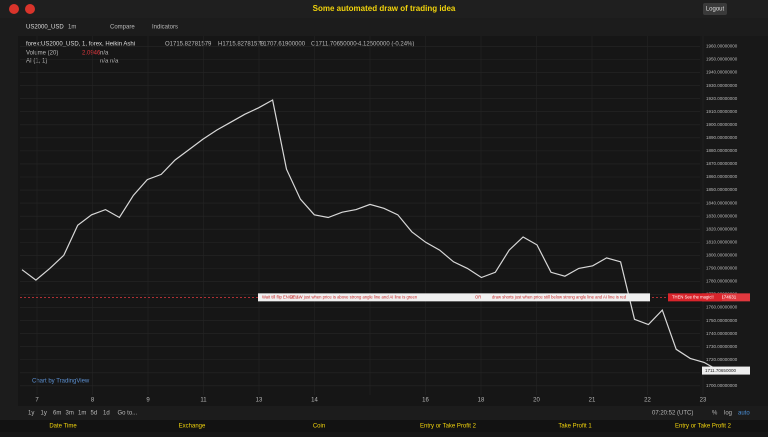 This screenshot has height=437, width=768. What do you see at coordinates (188, 45) in the screenshot?
I see `legend-open: O1715.82781579` at bounding box center [188, 45].